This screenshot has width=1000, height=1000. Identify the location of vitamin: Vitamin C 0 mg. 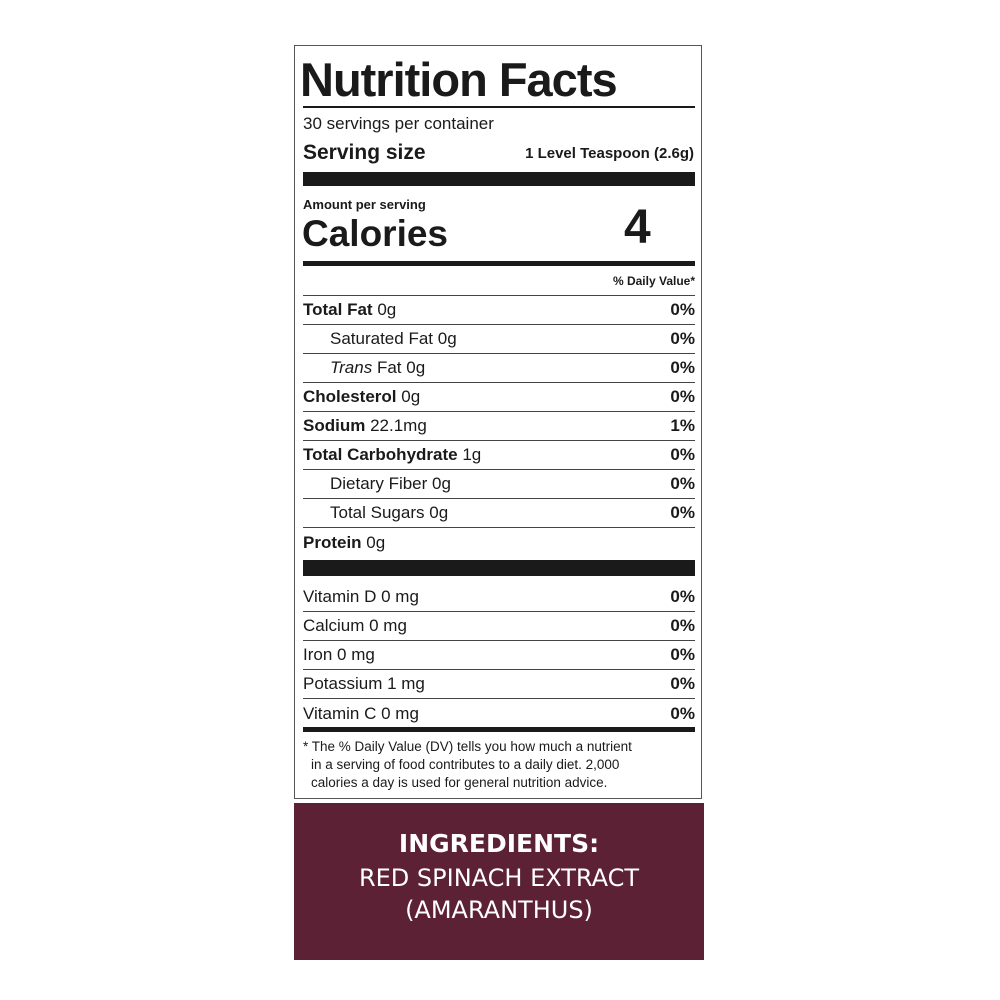
(361, 713).